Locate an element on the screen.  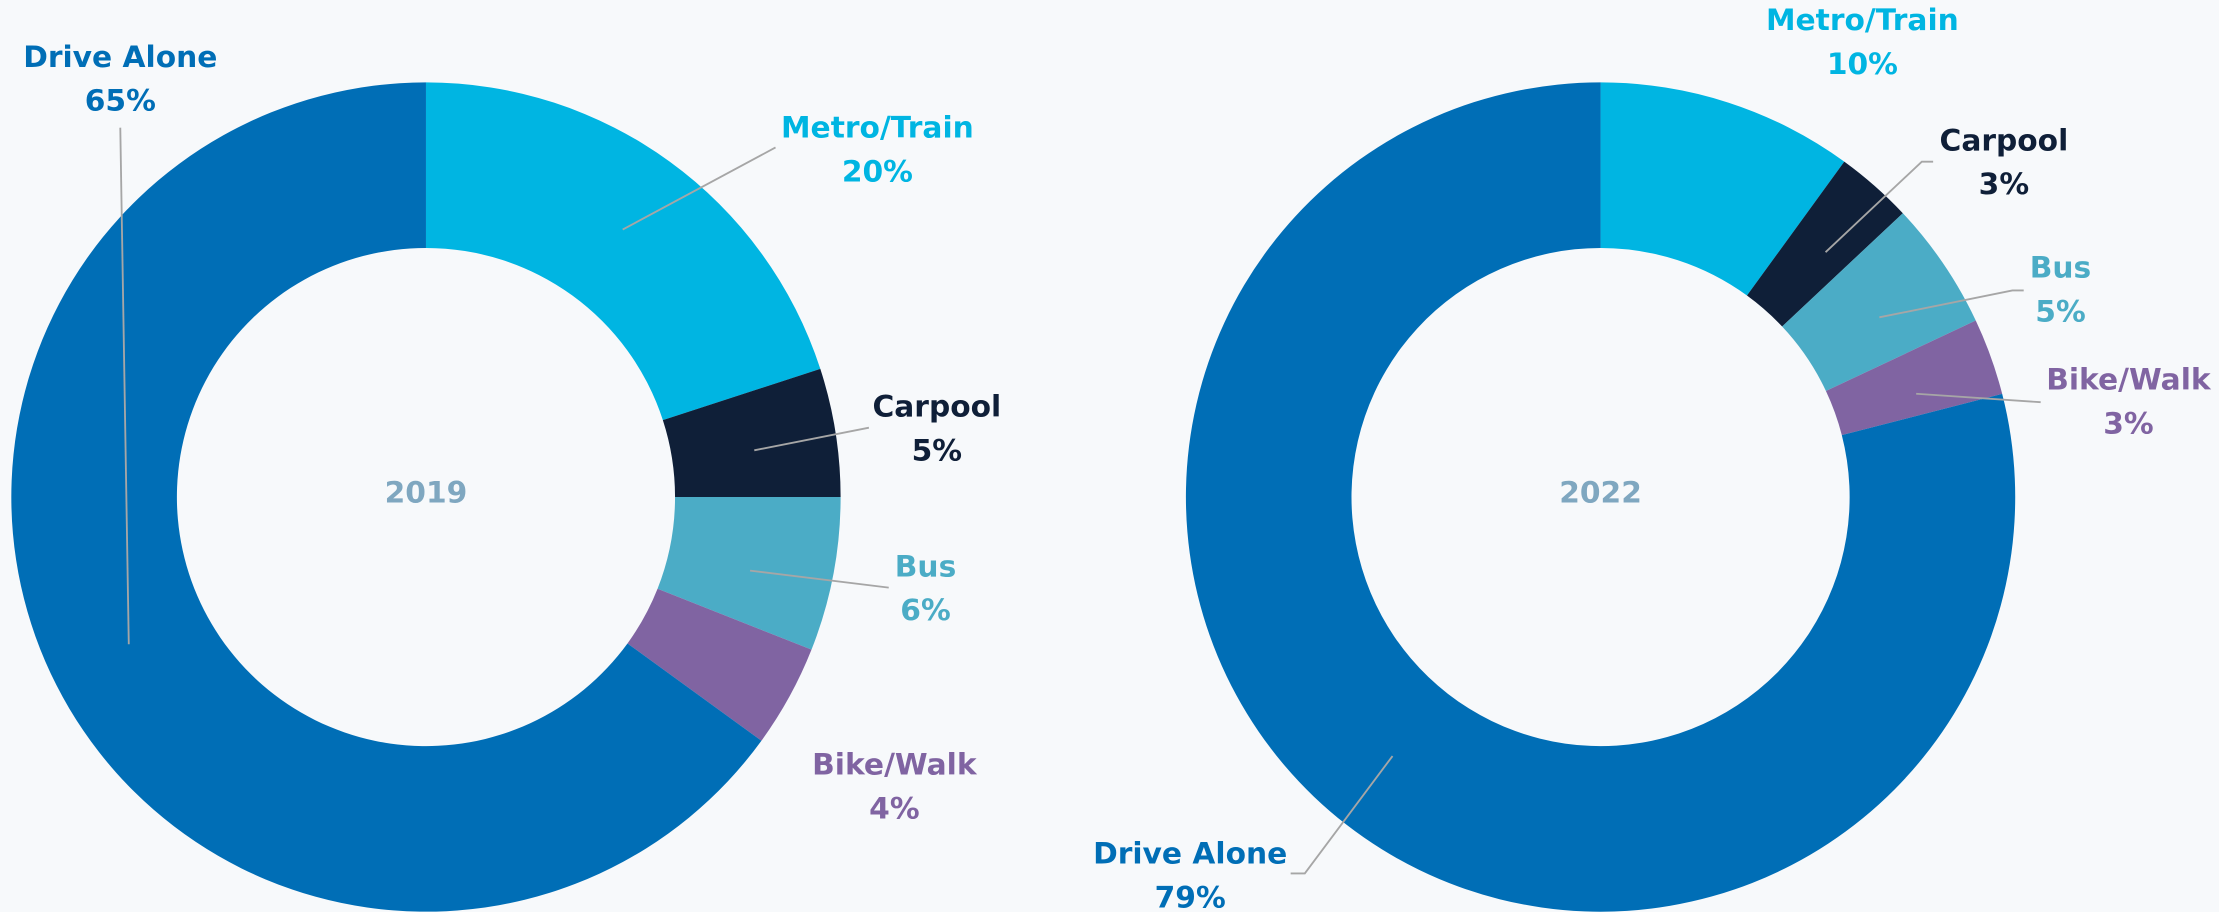
slice-value-label: 20% is located at coordinates (877, 171).